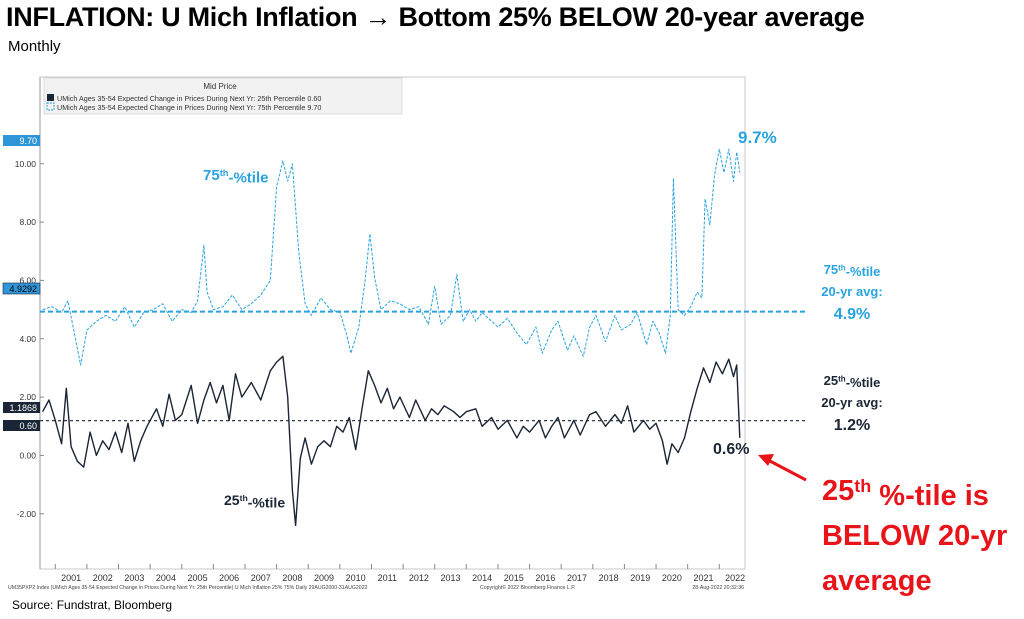  What do you see at coordinates (735, 578) in the screenshot?
I see `x-tick-label: 2022` at bounding box center [735, 578].